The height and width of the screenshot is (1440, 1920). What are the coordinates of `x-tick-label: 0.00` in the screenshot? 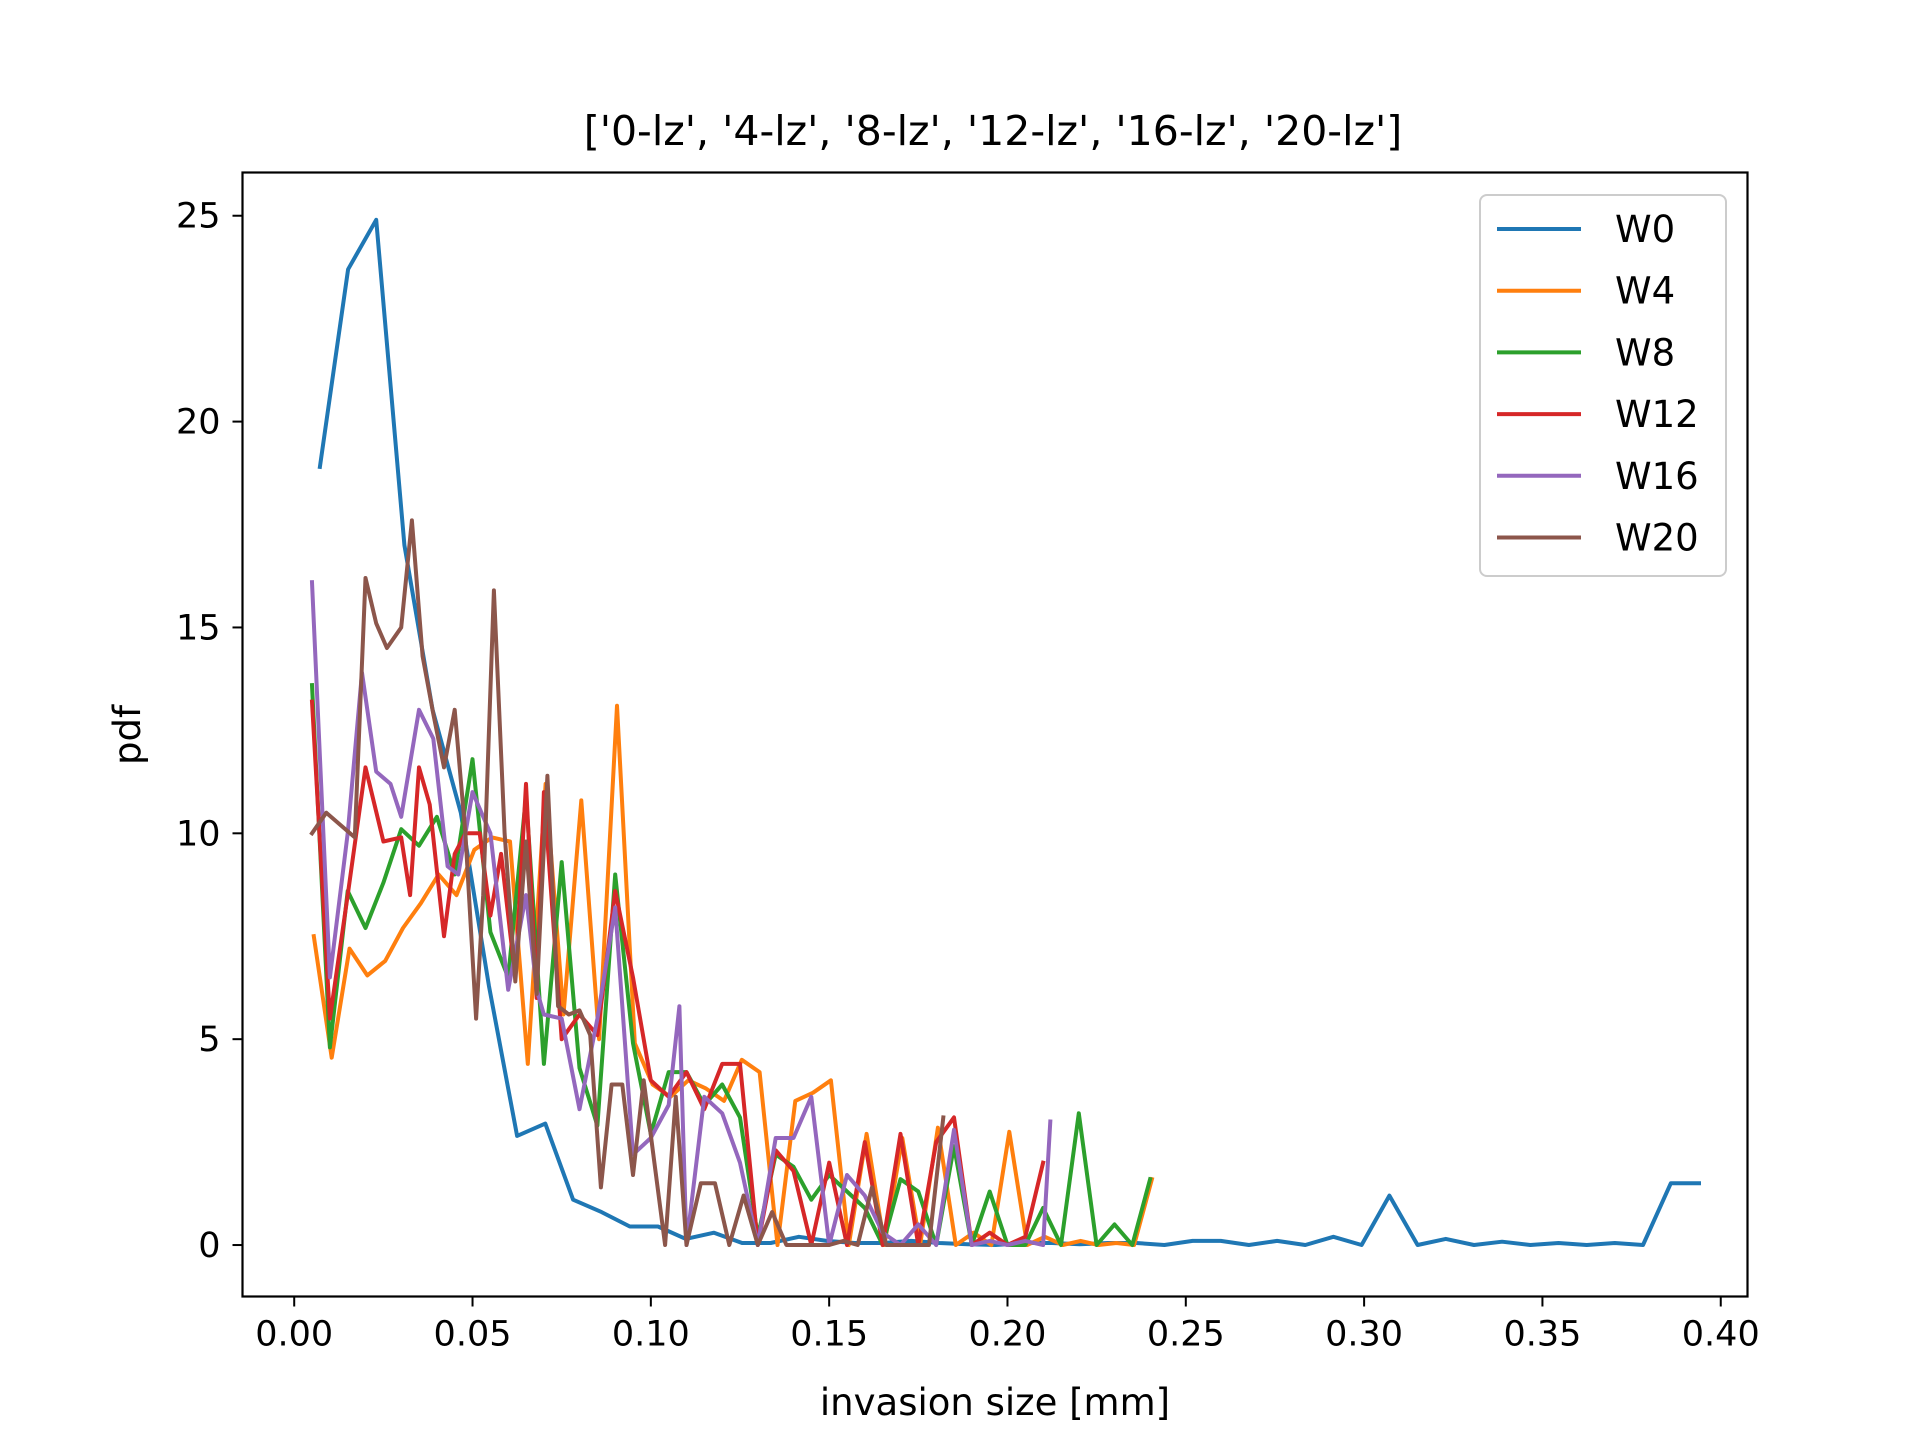 It's located at (294, 1335).